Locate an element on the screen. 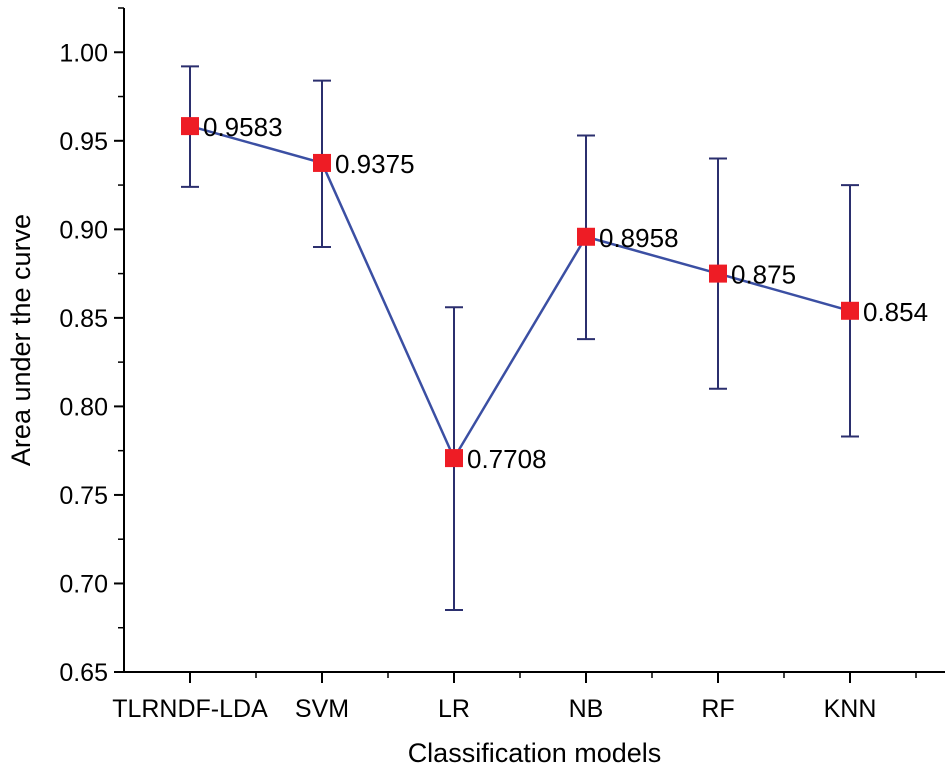 The image size is (950, 772). y-tick-label: 0.85 is located at coordinates (83, 319).